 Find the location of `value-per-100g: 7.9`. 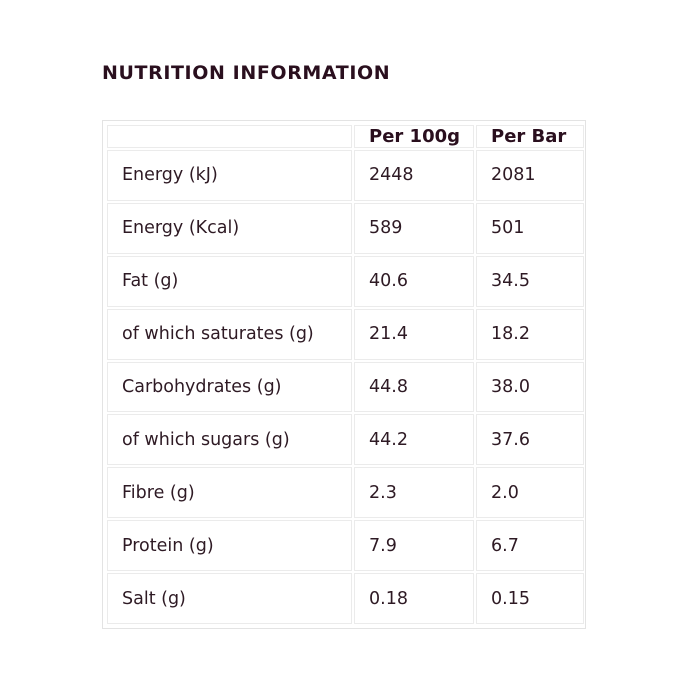

value-per-100g: 7.9 is located at coordinates (414, 545).